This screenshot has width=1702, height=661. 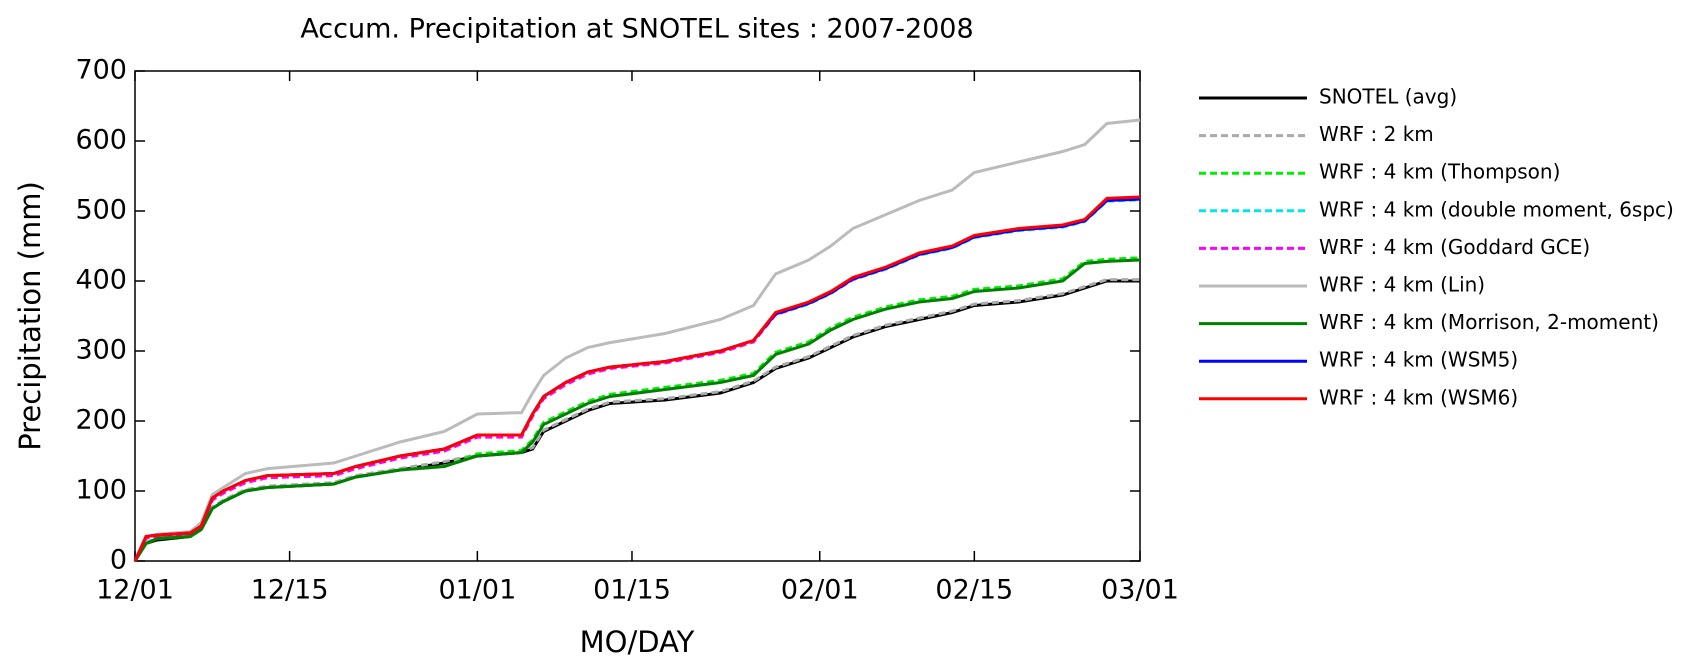 What do you see at coordinates (1140, 590) in the screenshot?
I see `x-tick-label: 03/01` at bounding box center [1140, 590].